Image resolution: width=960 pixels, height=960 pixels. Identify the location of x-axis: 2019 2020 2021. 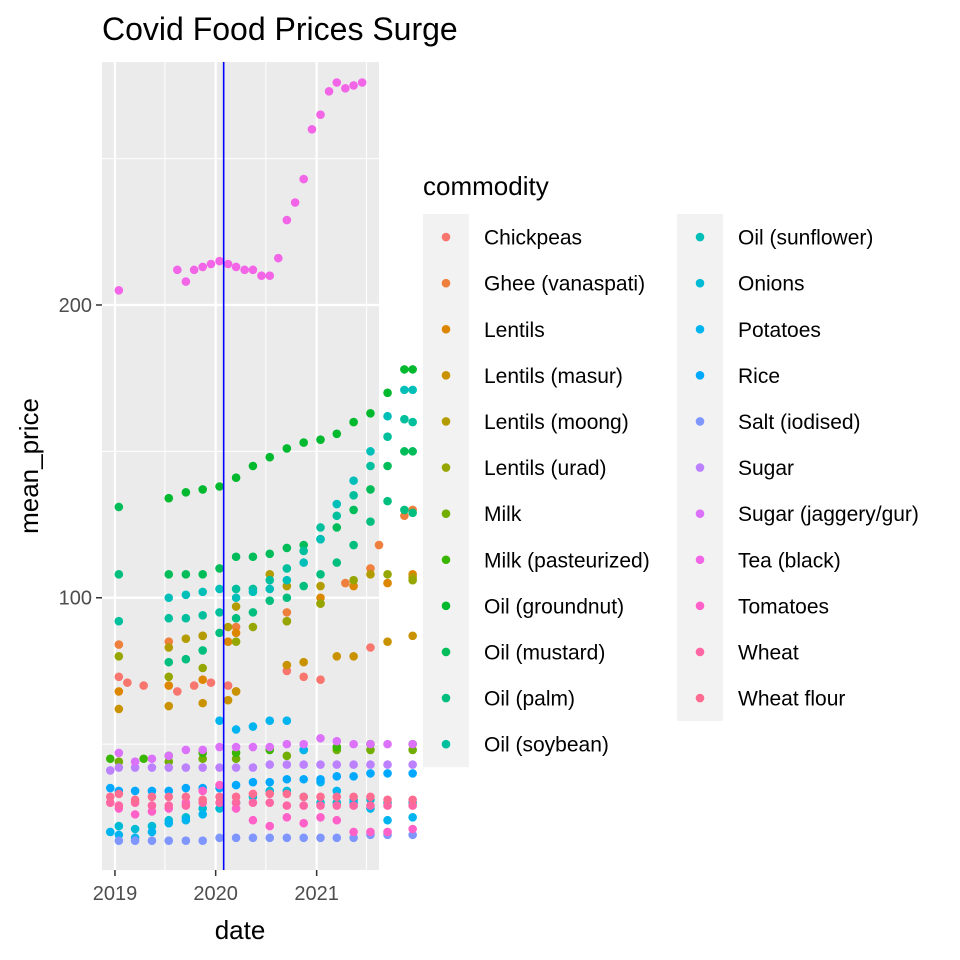
(216, 887).